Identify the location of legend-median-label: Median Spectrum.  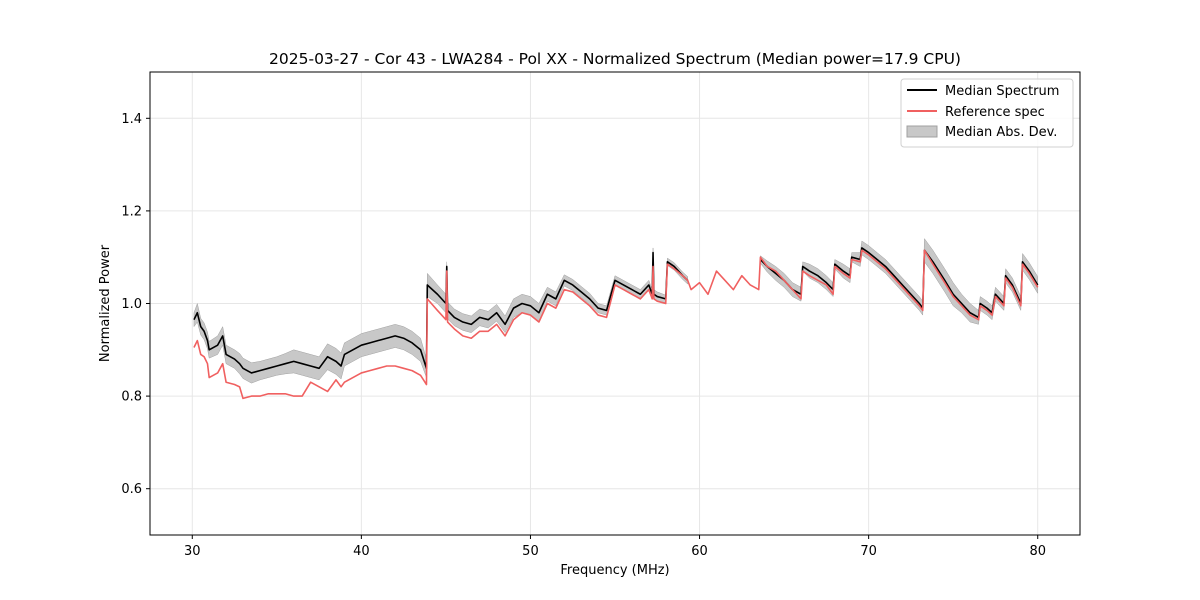
(1002, 91).